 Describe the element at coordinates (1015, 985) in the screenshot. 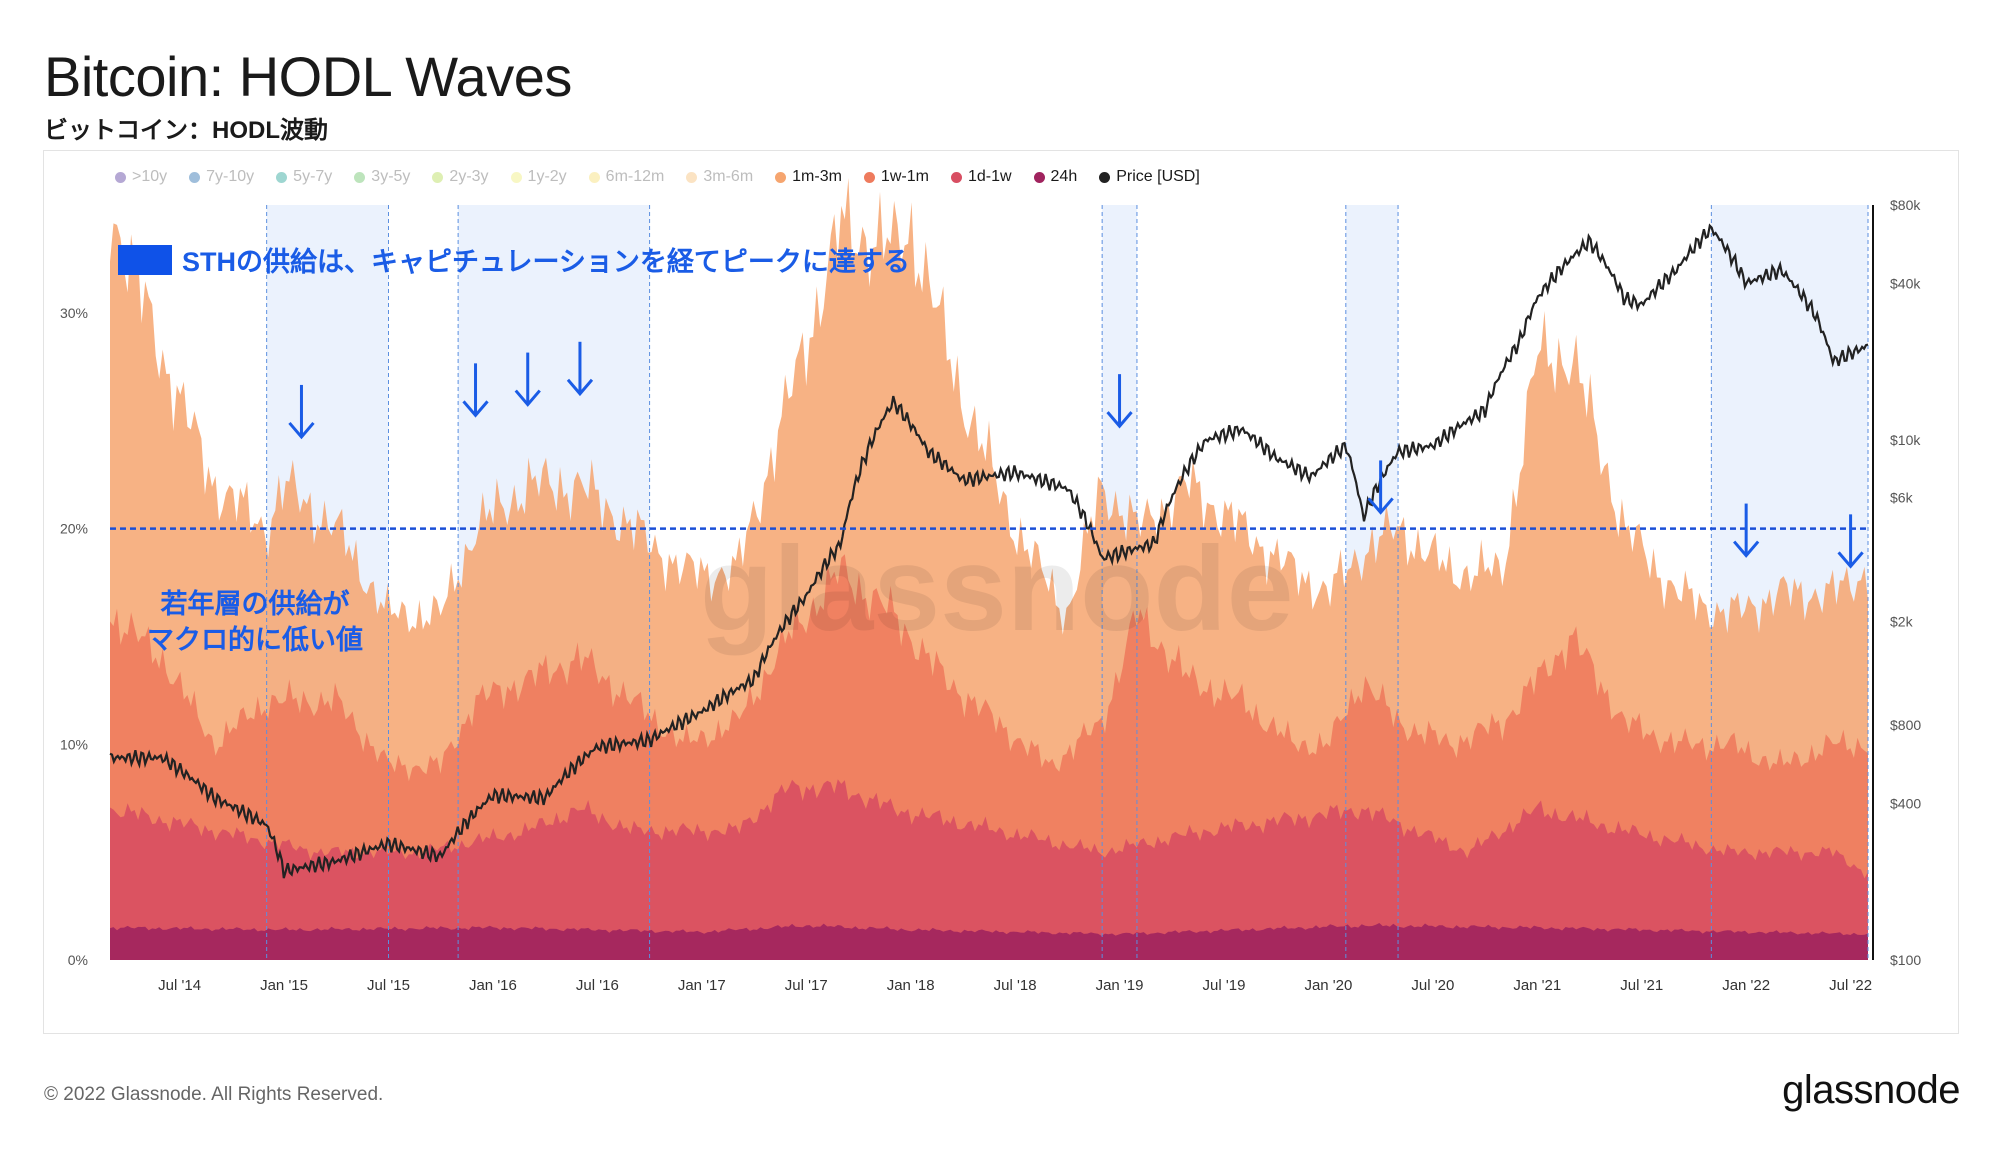

I see `x-tick: Jul '18` at that location.